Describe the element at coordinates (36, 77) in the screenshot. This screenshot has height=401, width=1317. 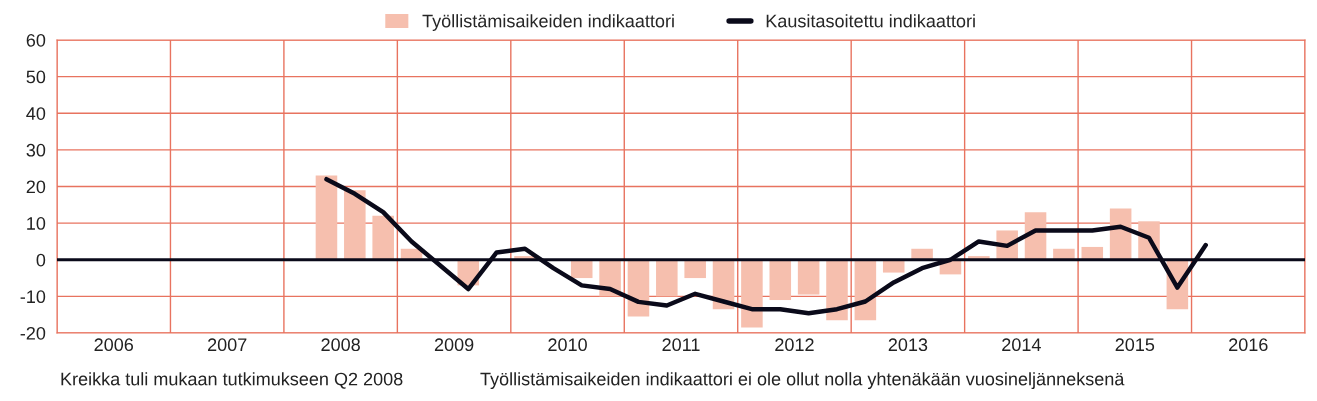
I see `y-tick-label: 50` at that location.